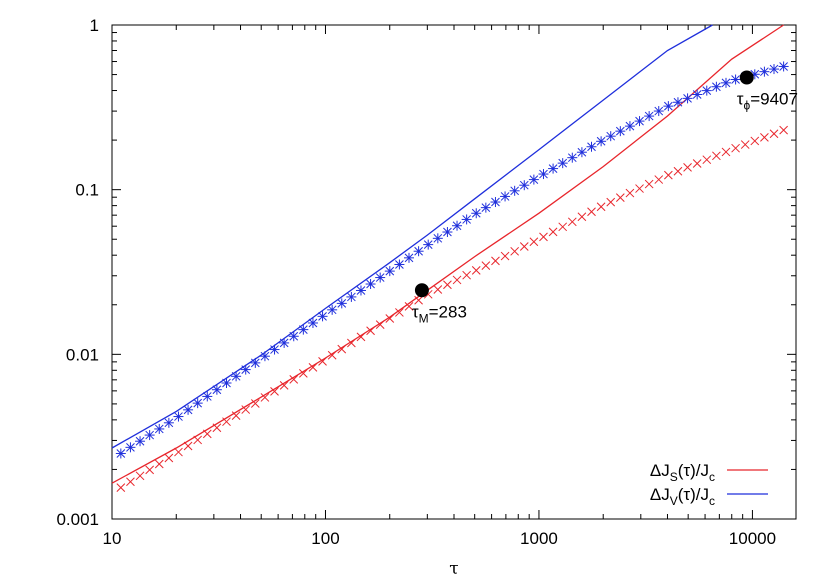 This screenshot has height=581, width=830. I want to click on x-tick-label: 10, so click(112, 538).